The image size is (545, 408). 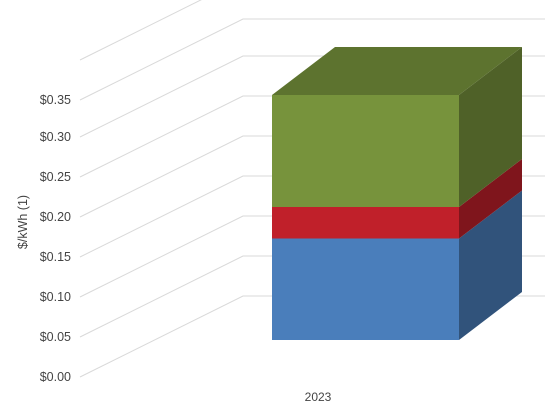 What do you see at coordinates (55, 100) in the screenshot?
I see `y-tick-label: $0.35` at bounding box center [55, 100].